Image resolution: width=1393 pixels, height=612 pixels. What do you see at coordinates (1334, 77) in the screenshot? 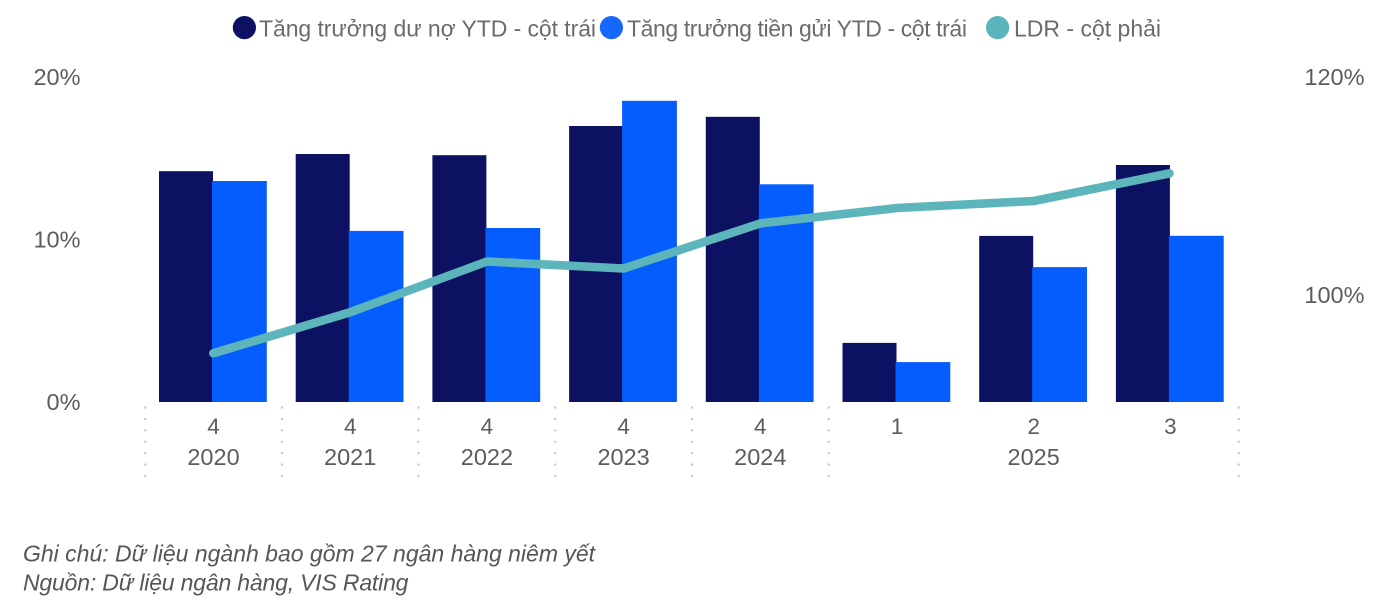
I see `svg-text: 120%` at bounding box center [1334, 77].